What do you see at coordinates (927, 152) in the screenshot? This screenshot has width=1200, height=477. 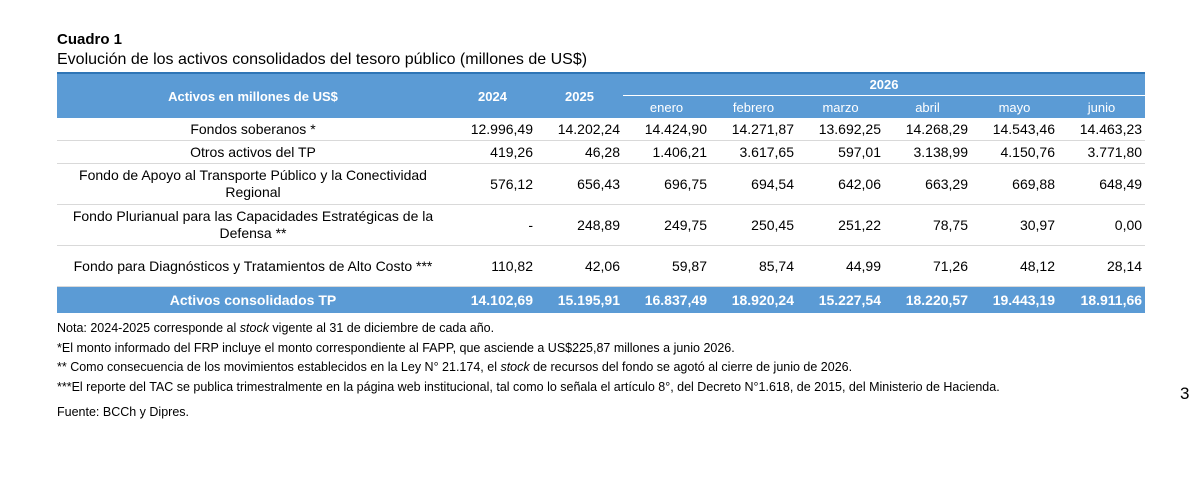 I see `row-value: 3.138,99` at bounding box center [927, 152].